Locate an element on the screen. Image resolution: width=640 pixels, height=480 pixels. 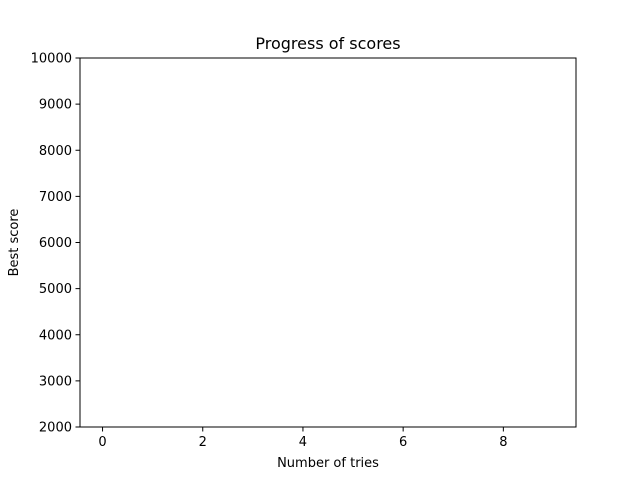
x-tick-label: 8 is located at coordinates (503, 442).